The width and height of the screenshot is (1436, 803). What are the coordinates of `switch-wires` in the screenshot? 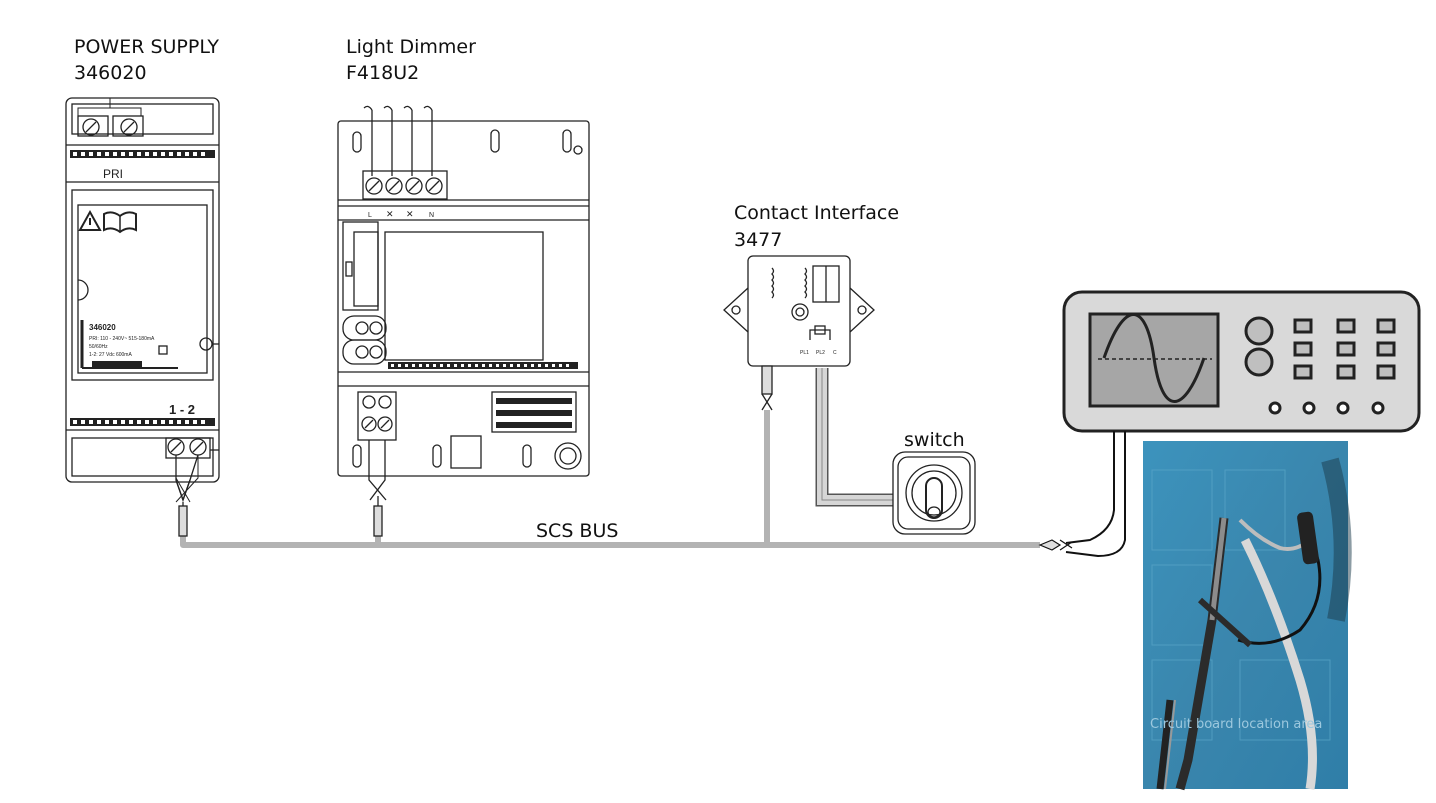 It's located at (854, 437).